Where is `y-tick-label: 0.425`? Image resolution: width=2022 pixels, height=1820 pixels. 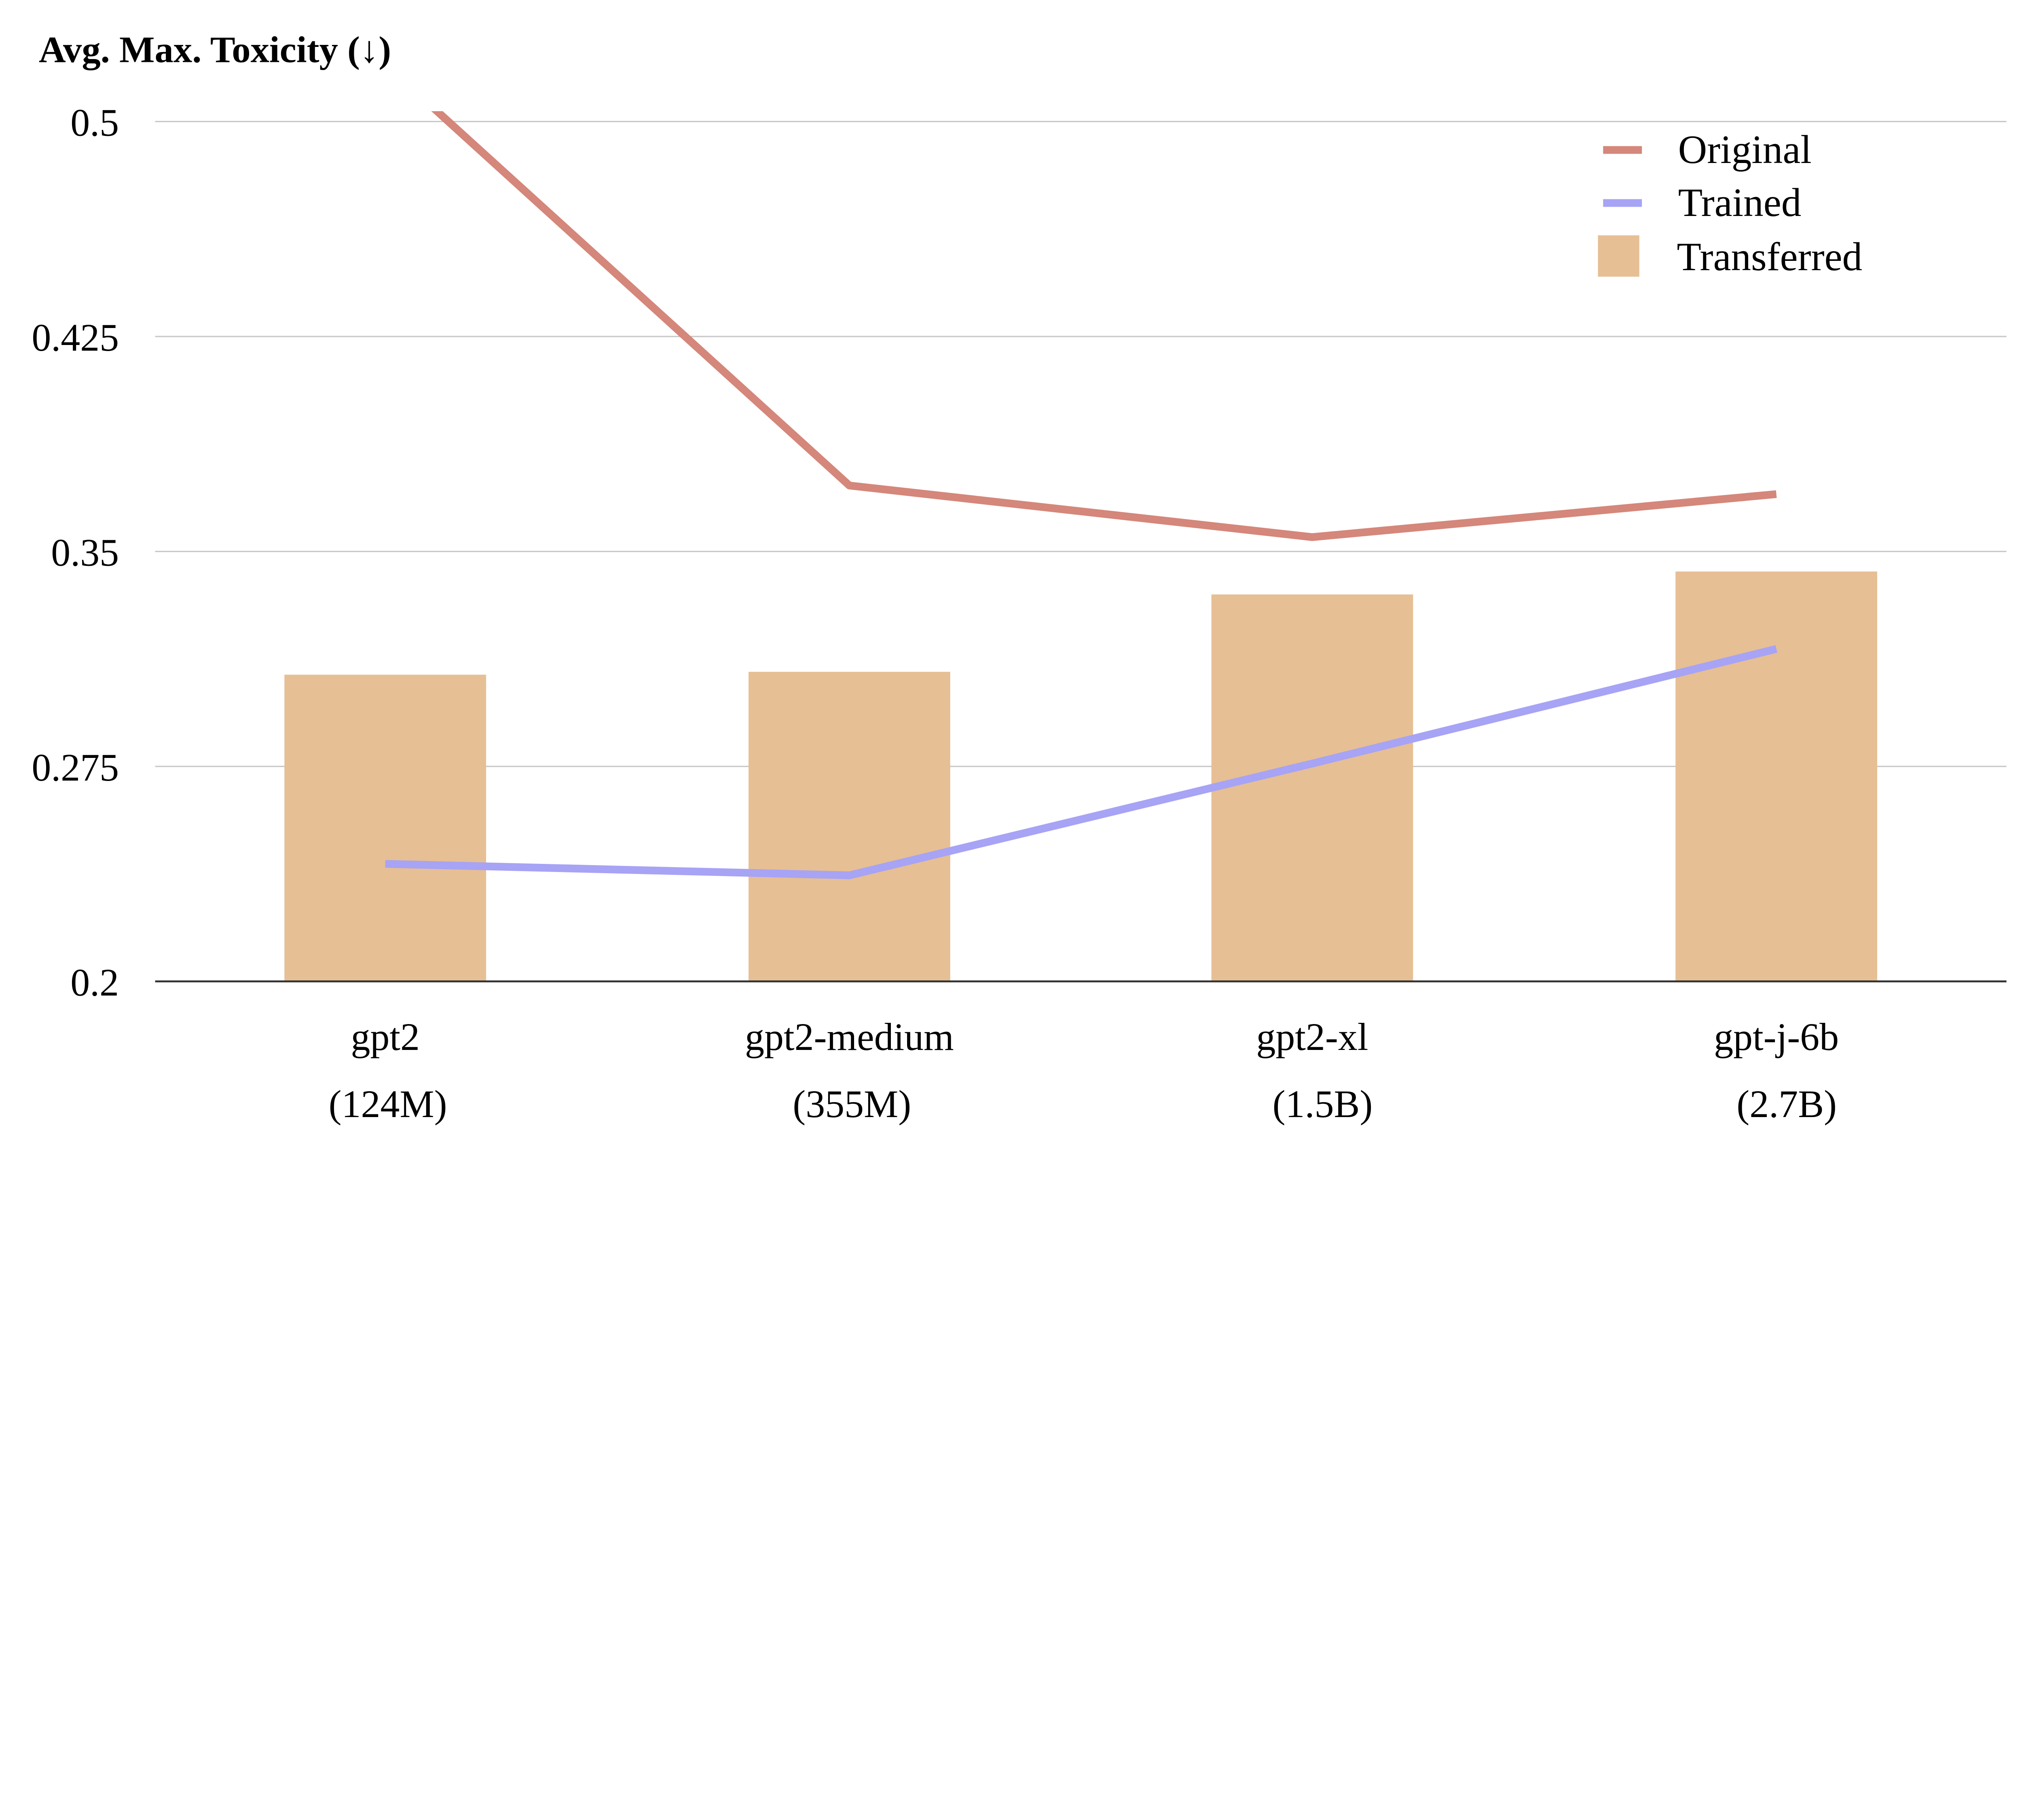 y-tick-label: 0.425 is located at coordinates (75, 337).